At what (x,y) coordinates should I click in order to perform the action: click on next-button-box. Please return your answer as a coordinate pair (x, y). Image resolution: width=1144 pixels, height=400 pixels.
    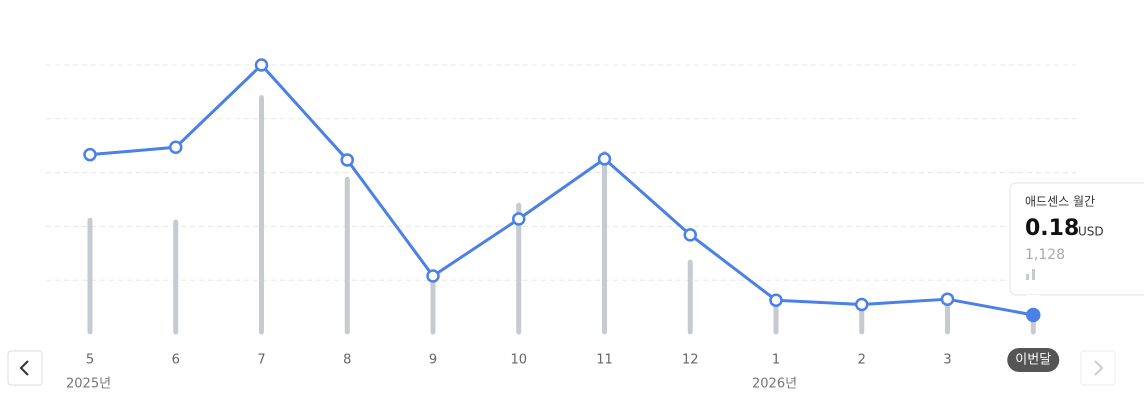
    Looking at the image, I should click on (1098, 368).